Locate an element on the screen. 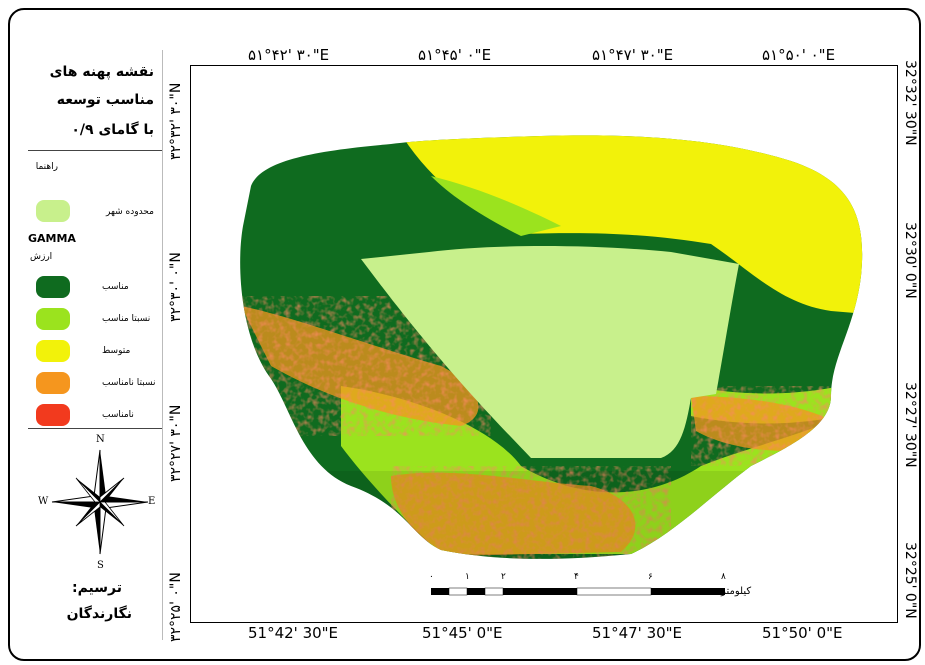  right-coord-3: 32°27' 30"N is located at coordinates (910, 425).